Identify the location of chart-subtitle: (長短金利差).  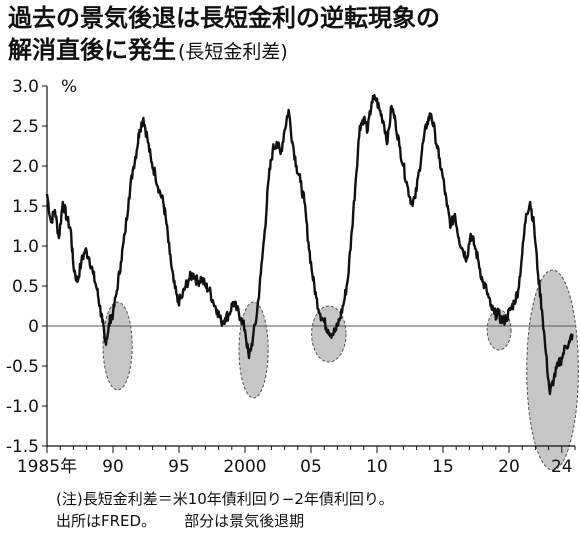
(233, 52).